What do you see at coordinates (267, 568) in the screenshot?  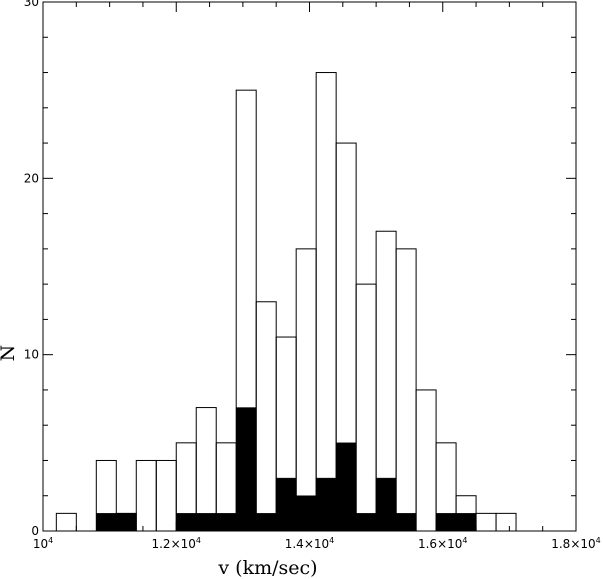 I see `x-axis-label: v (km/sec)` at bounding box center [267, 568].